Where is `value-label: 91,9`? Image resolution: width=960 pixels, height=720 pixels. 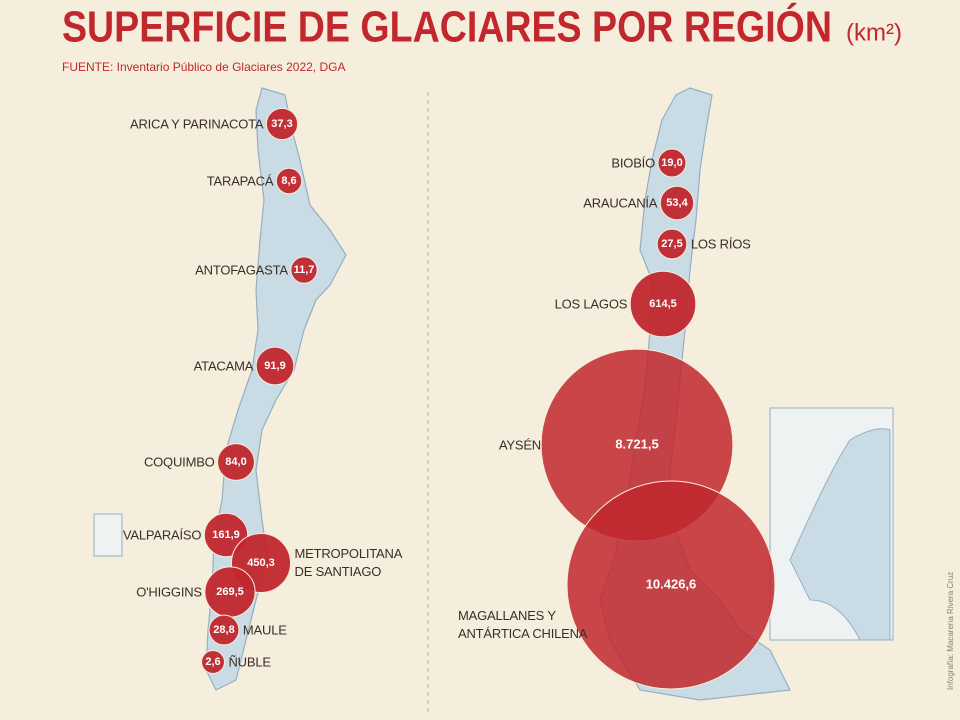 value-label: 91,9 is located at coordinates (274, 366).